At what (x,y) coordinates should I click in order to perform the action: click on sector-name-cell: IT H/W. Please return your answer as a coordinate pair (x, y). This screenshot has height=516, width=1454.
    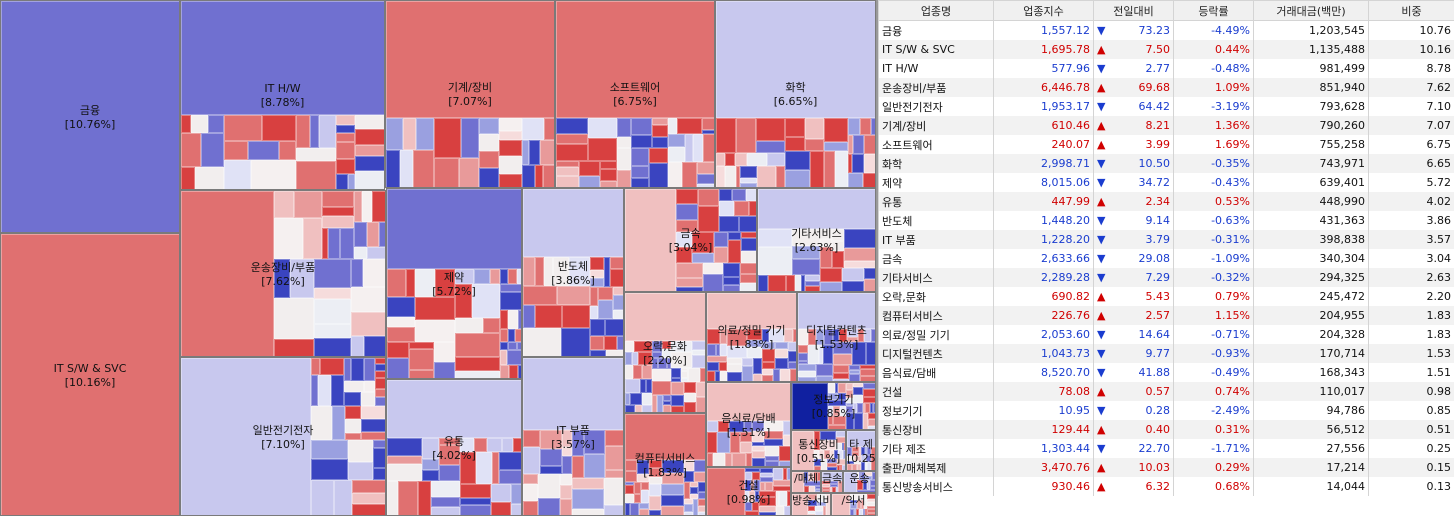
    Looking at the image, I should click on (936, 68).